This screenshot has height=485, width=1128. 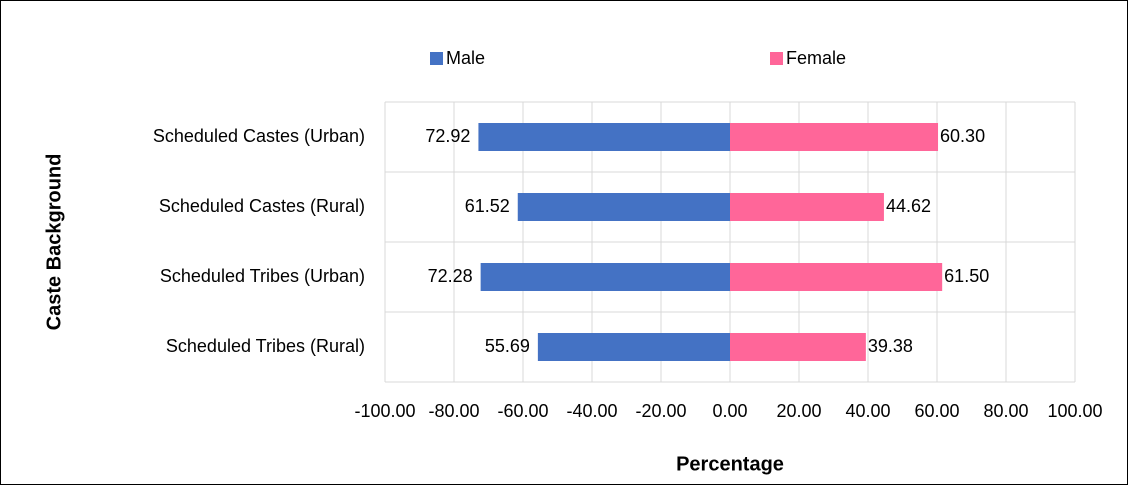 I want to click on y-tick-label: Scheduled Tribes (Urban), so click(x=262, y=276).